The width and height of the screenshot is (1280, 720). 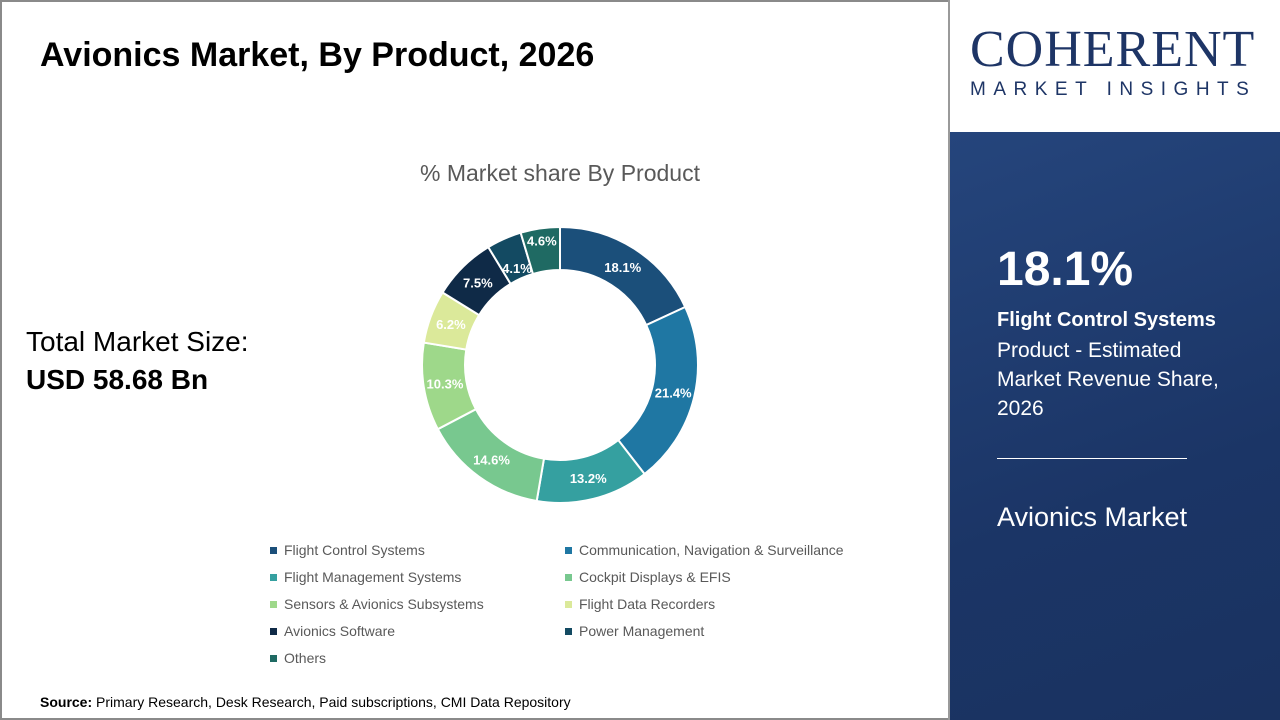 I want to click on legend-label: Communication, Navigation & Surveillance, so click(x=711, y=550).